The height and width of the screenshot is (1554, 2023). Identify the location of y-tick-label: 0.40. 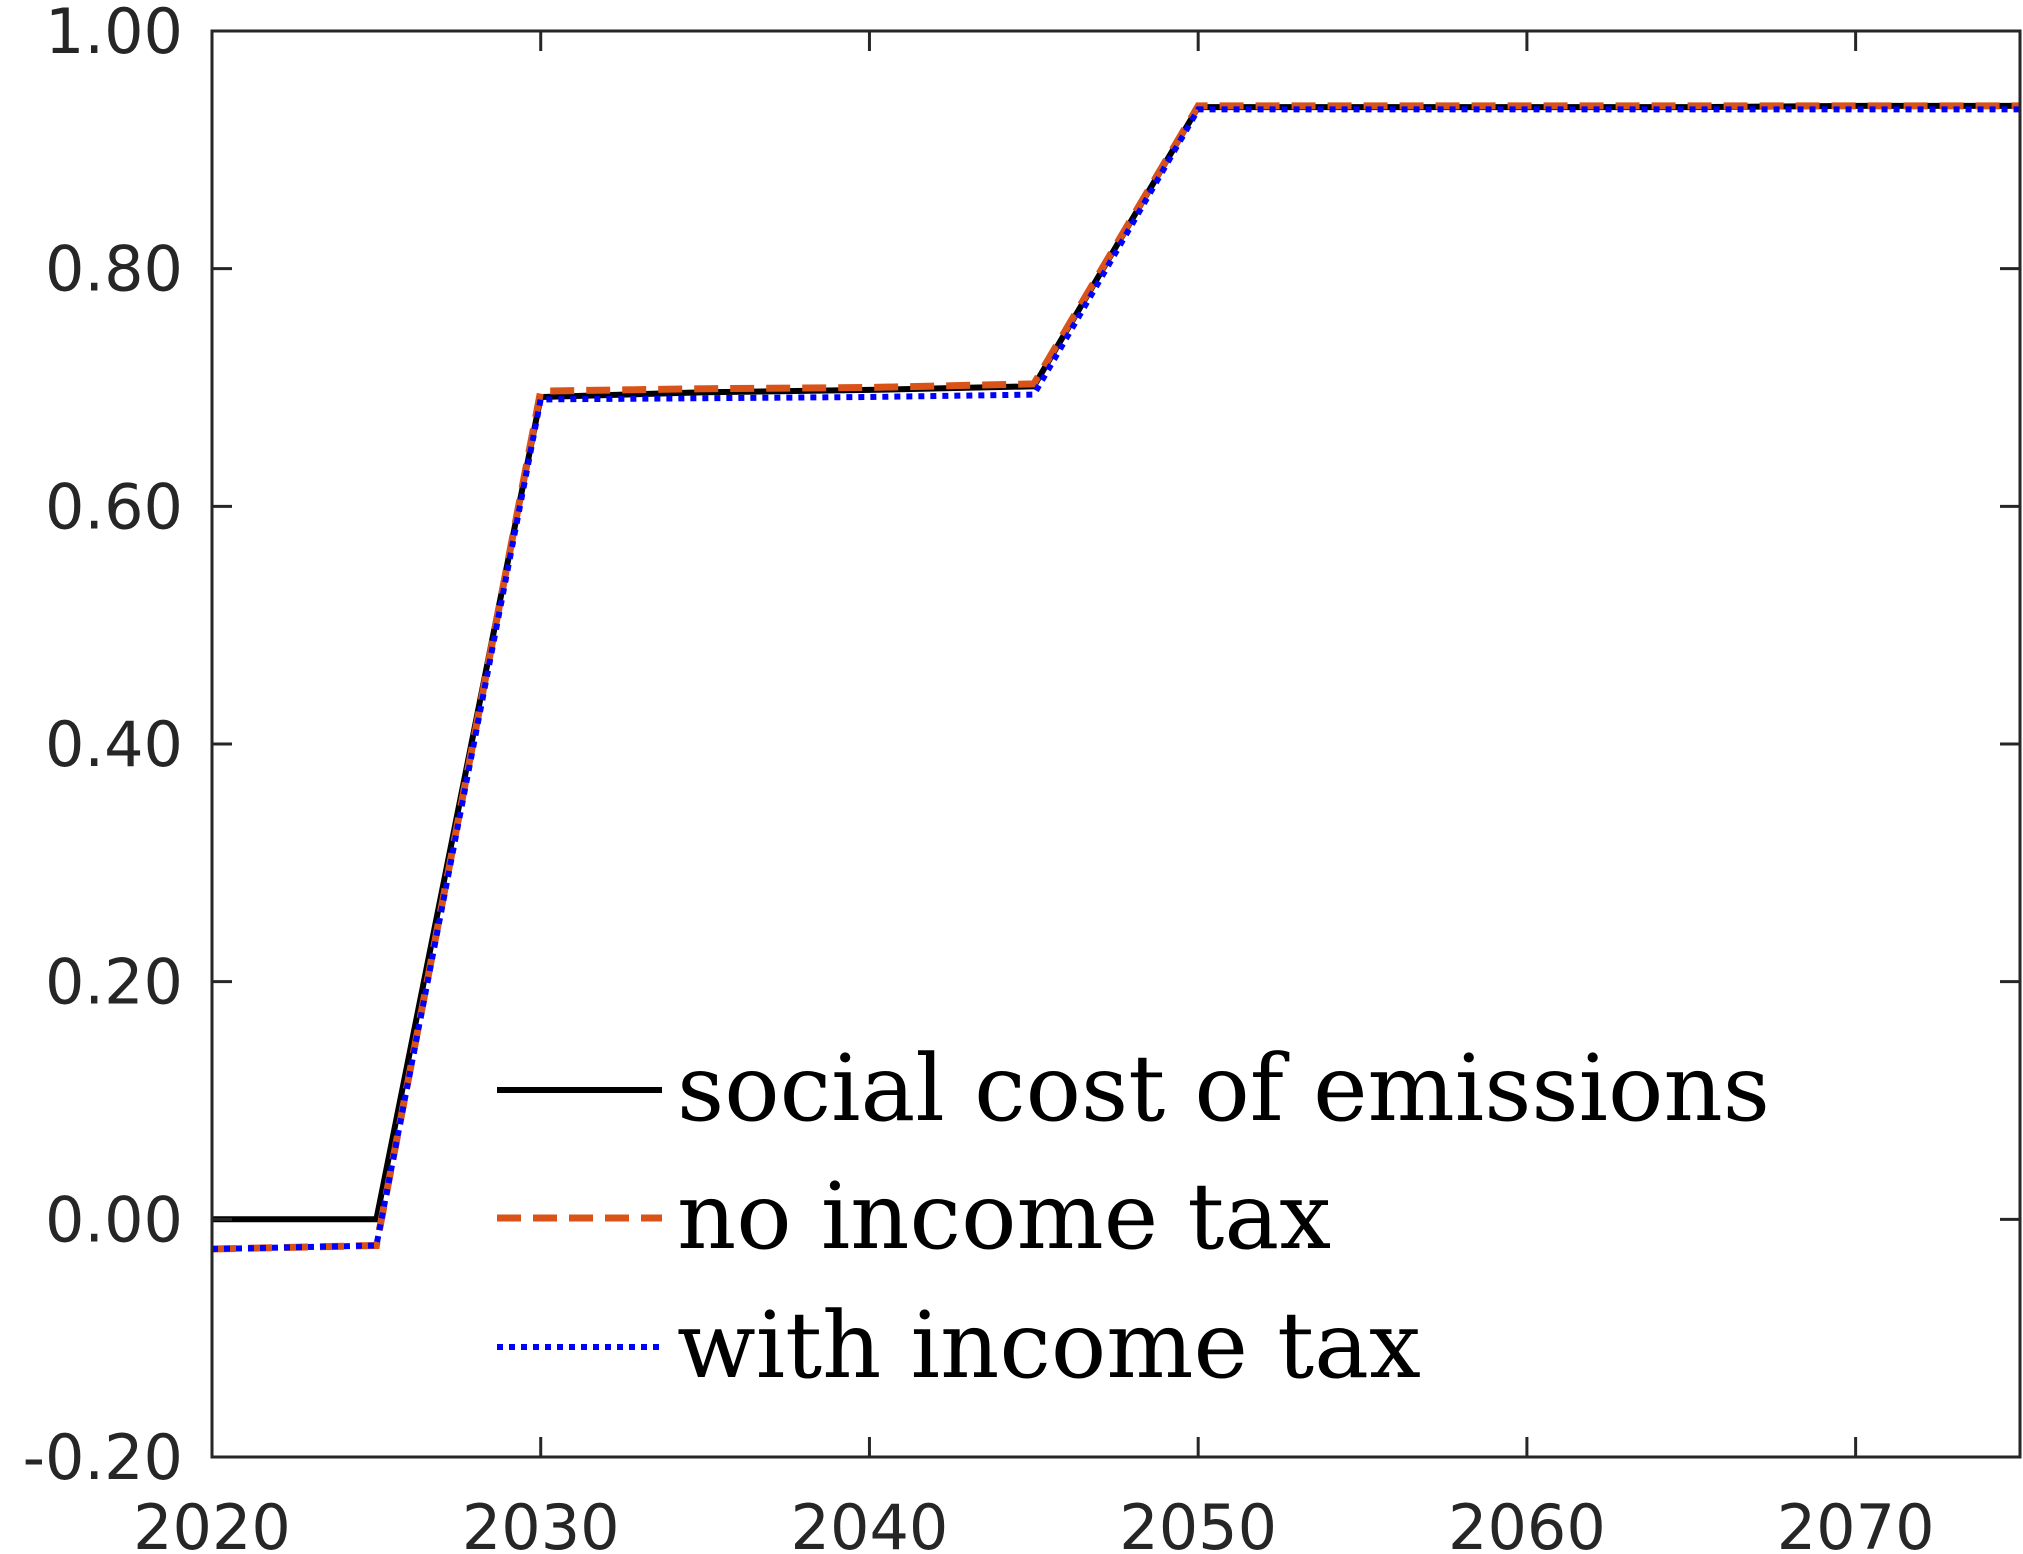
(114, 744).